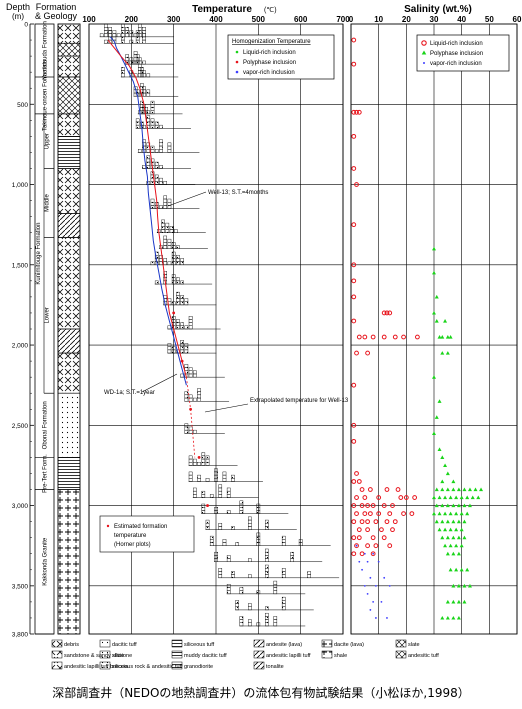  Describe the element at coordinates (275, 667) in the screenshot. I see `lithology-legend-label: tonalite` at that location.